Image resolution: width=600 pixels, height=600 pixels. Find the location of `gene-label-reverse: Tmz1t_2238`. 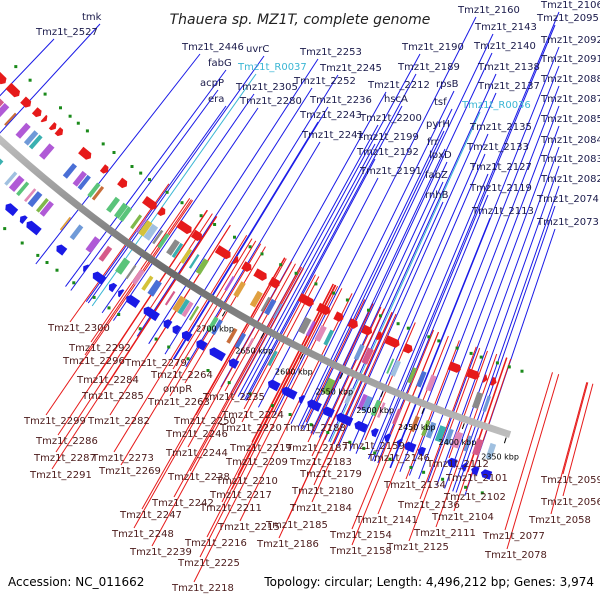

gene-label-reverse: Tmz1t_2238 is located at coordinates (198, 477).